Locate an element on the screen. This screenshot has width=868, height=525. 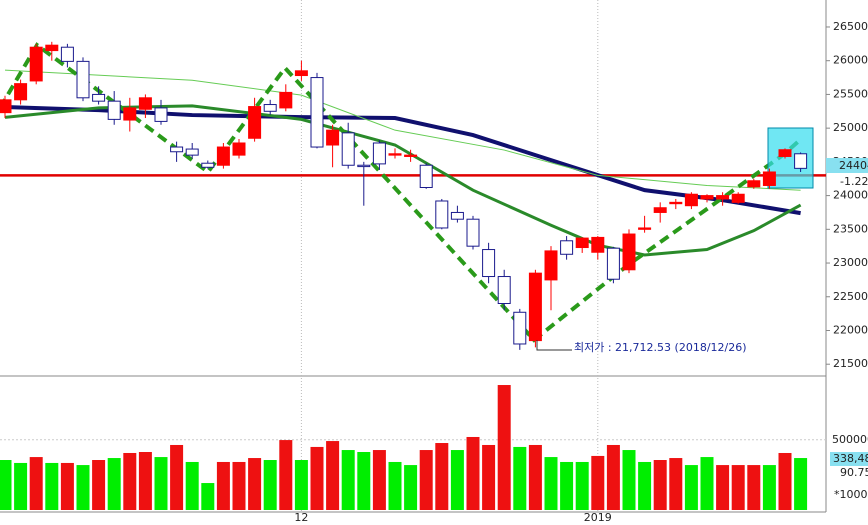
annotation-arrow is located at coordinates (554, 345).